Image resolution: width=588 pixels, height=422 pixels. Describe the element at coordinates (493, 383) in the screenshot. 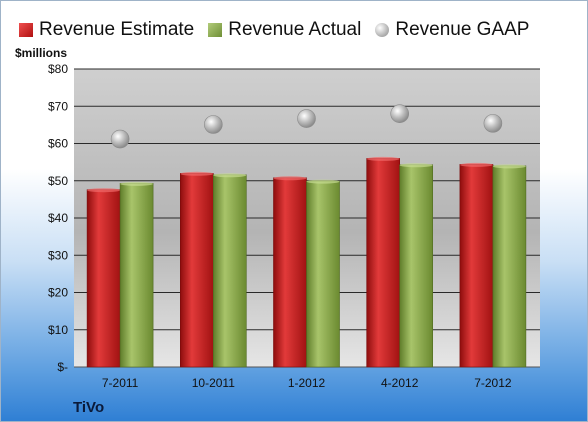

I see `x-tick-label: 7-2012` at that location.